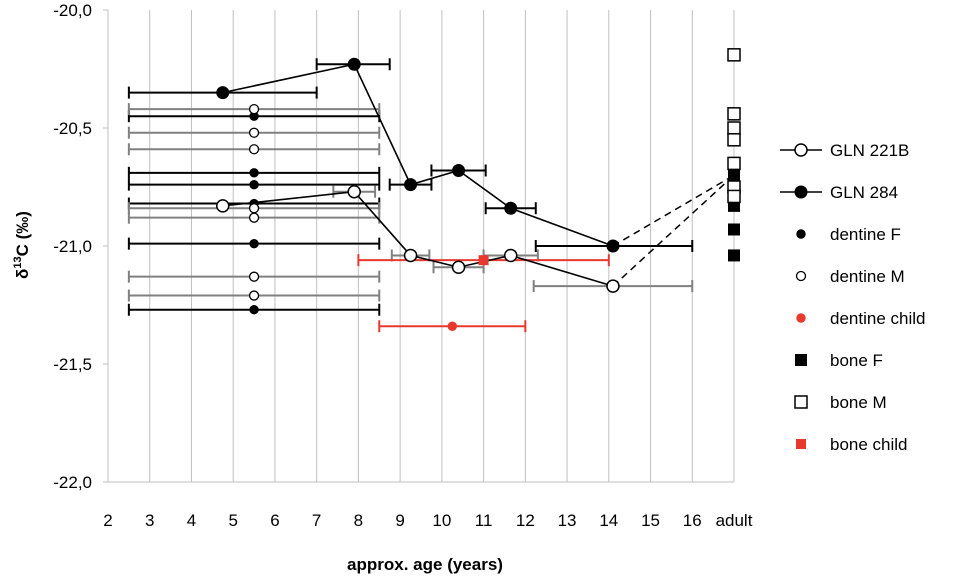  I want to click on y-axis-tick-labels: -20,0 -20,5 -21,0 -21,5 -22,0, so click(80, 246).